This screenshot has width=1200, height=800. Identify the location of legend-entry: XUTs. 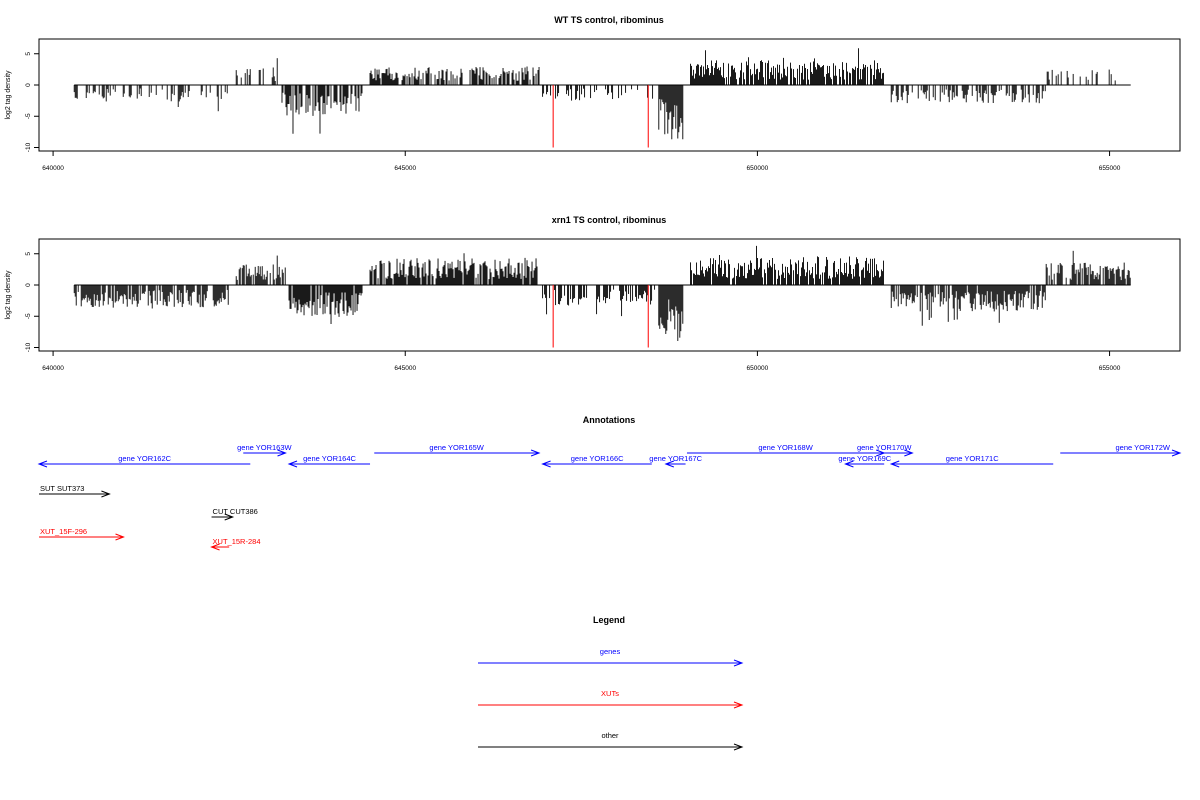
(611, 699).